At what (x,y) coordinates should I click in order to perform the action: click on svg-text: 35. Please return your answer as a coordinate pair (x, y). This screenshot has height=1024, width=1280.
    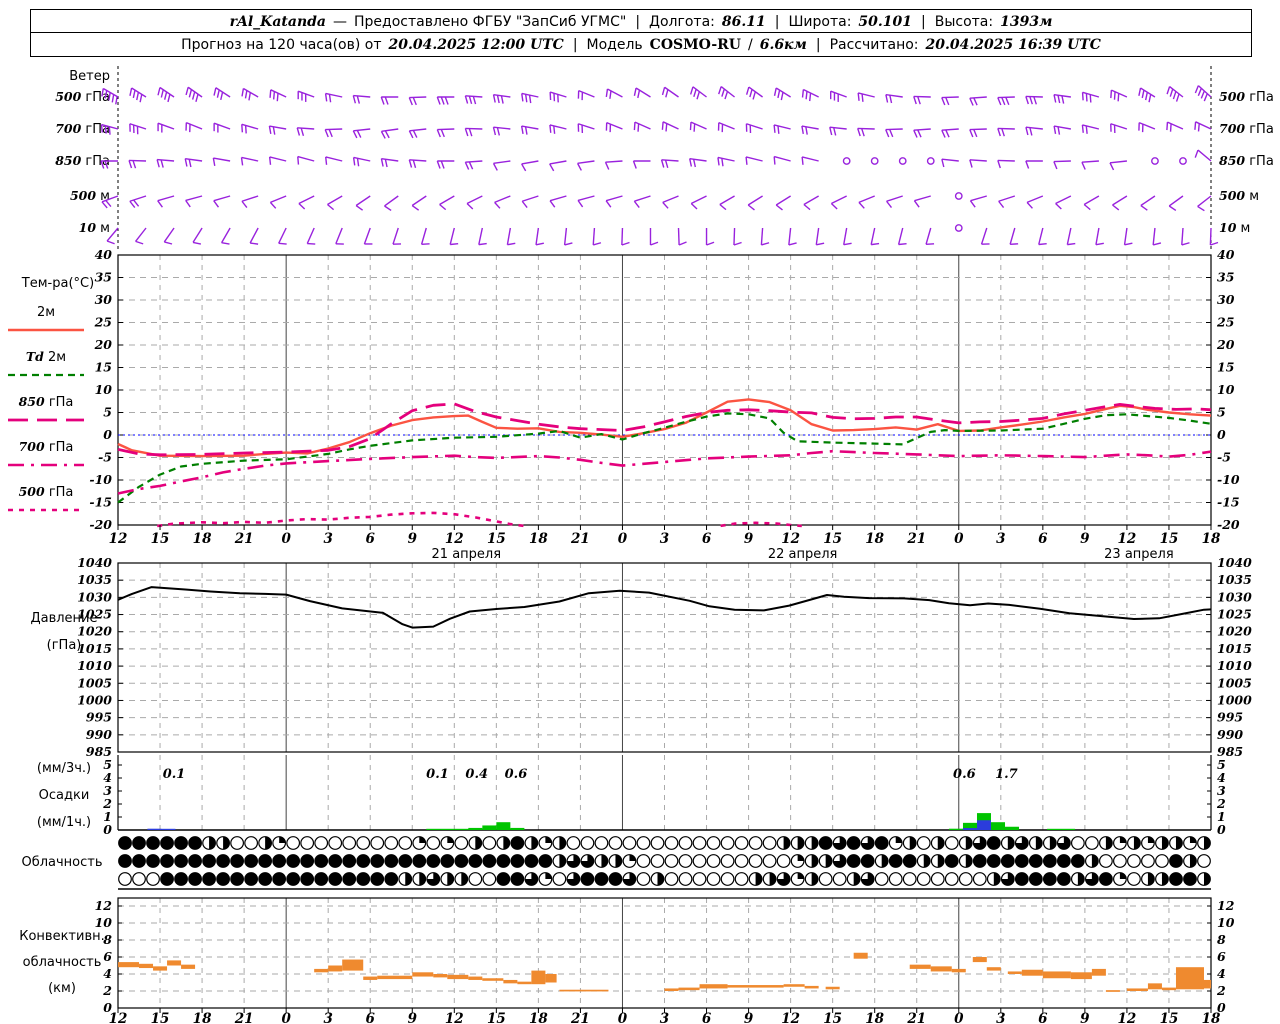
    Looking at the image, I should click on (103, 277).